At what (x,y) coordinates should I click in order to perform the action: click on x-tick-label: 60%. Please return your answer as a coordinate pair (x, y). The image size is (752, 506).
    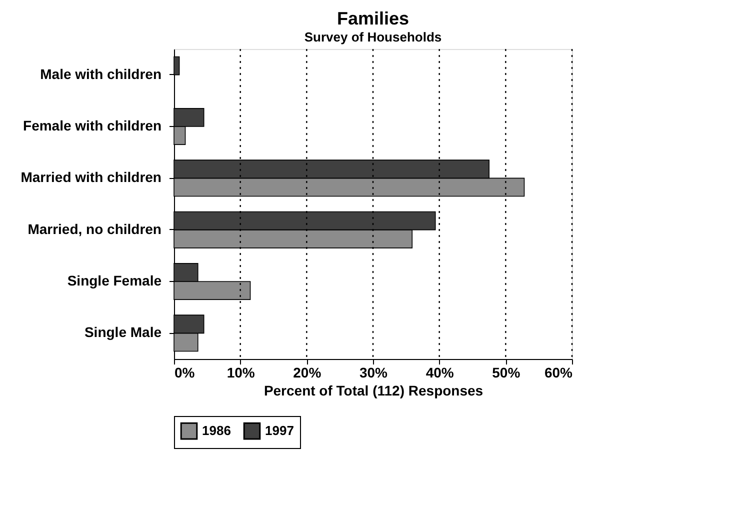
    Looking at the image, I should click on (559, 372).